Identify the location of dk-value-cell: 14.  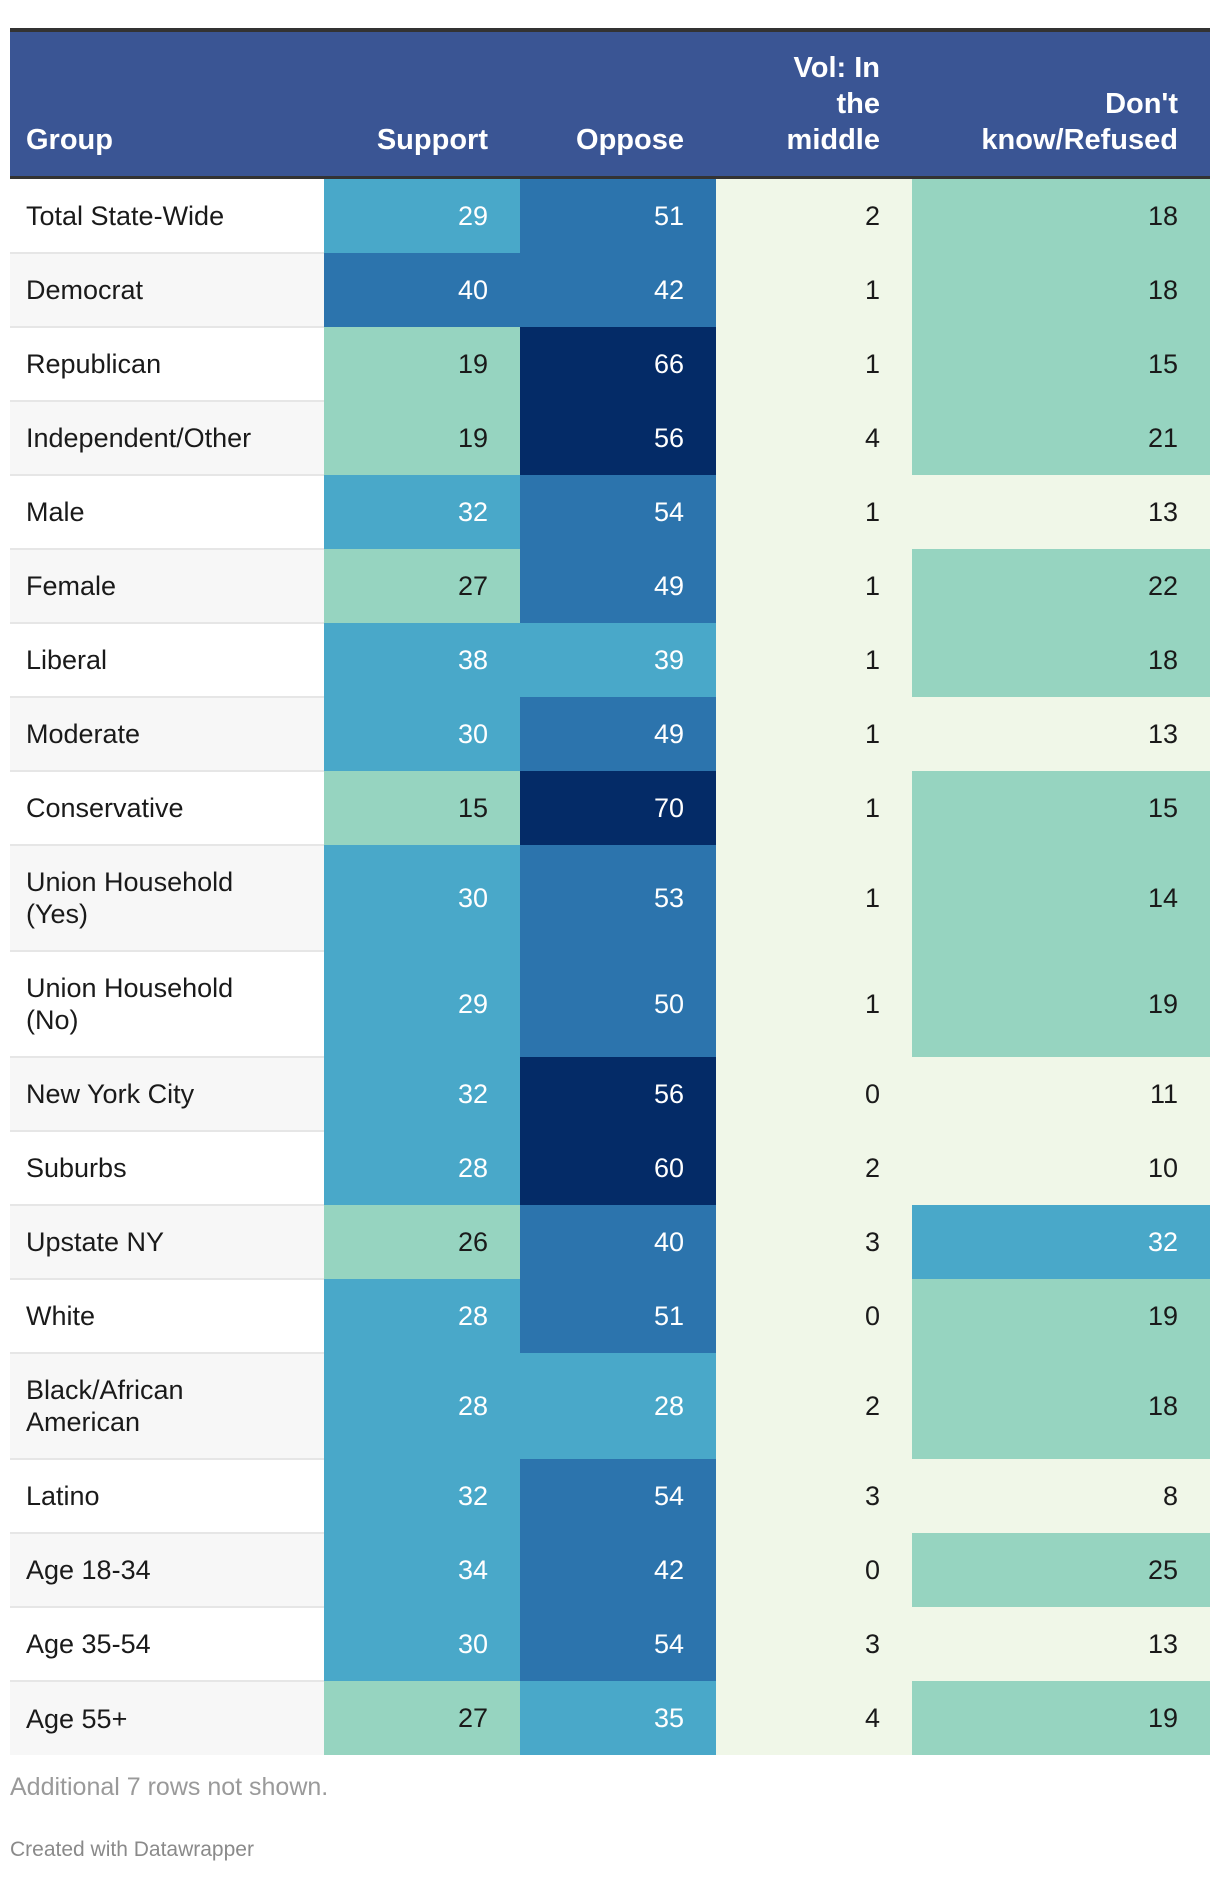
(1061, 898).